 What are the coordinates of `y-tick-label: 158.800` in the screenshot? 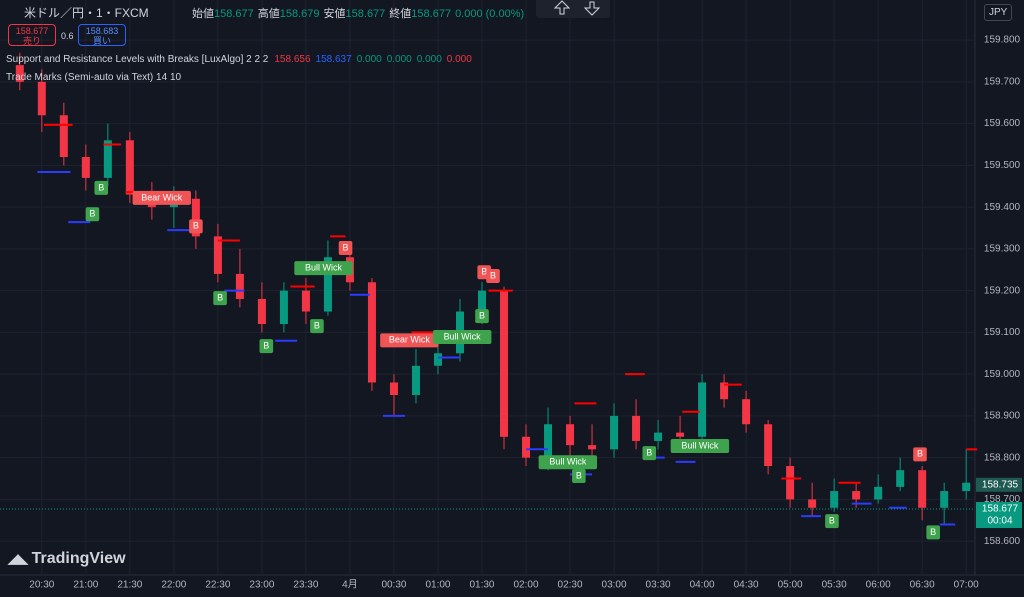 It's located at (1002, 457).